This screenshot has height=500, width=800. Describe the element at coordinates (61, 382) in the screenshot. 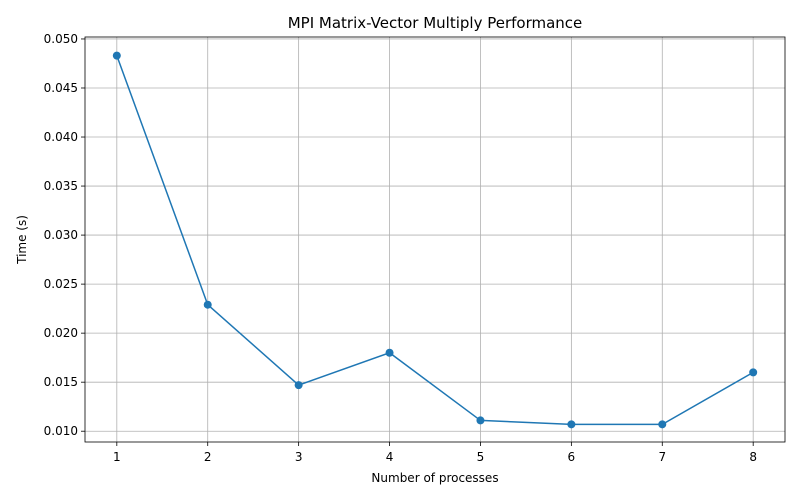

I see `y-tick-label: 0.015` at that location.